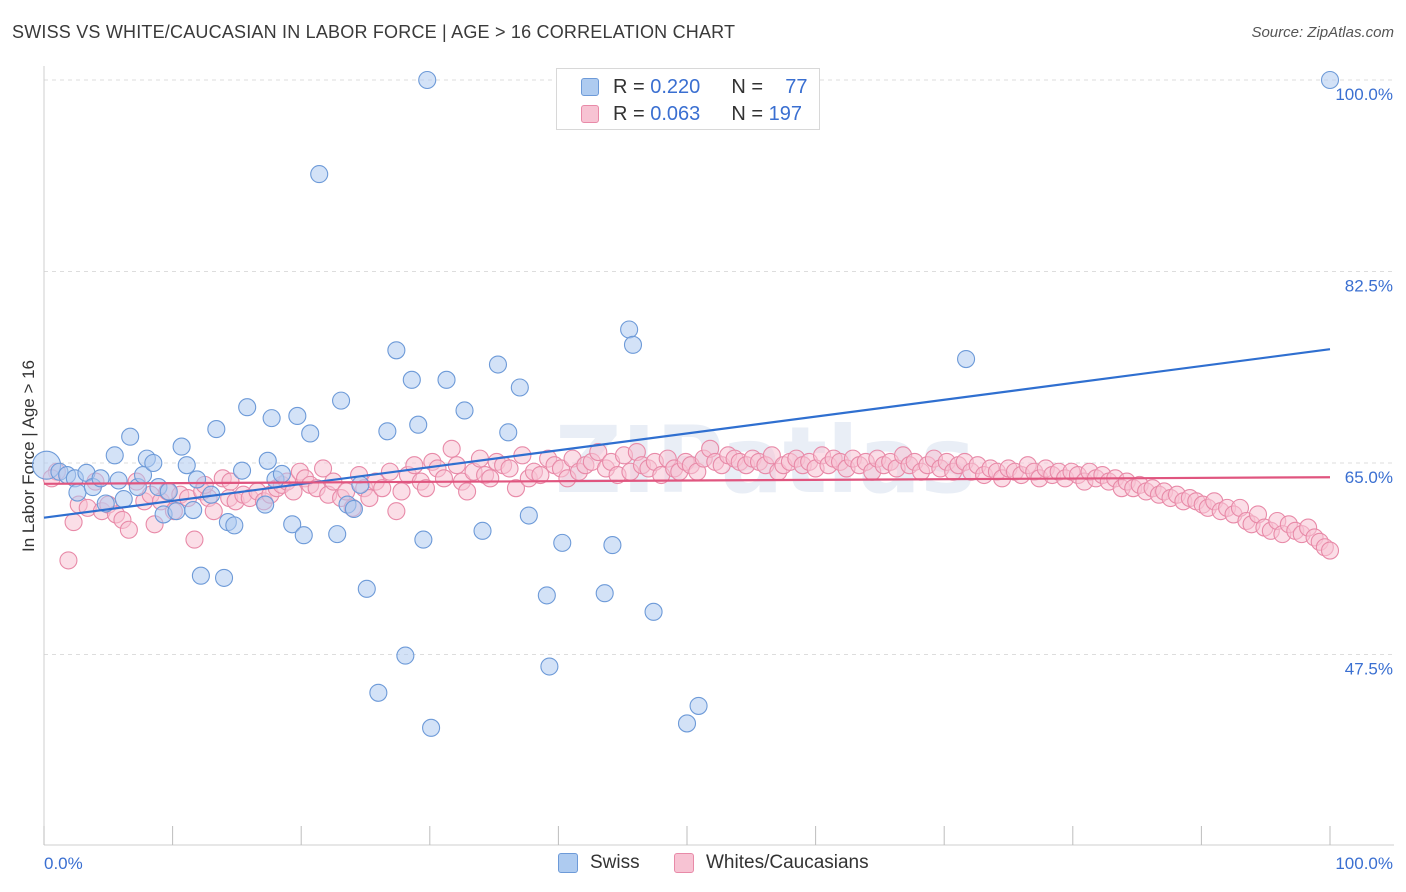 This screenshot has width=1406, height=892. I want to click on swiss-legend-swatch, so click(568, 863).